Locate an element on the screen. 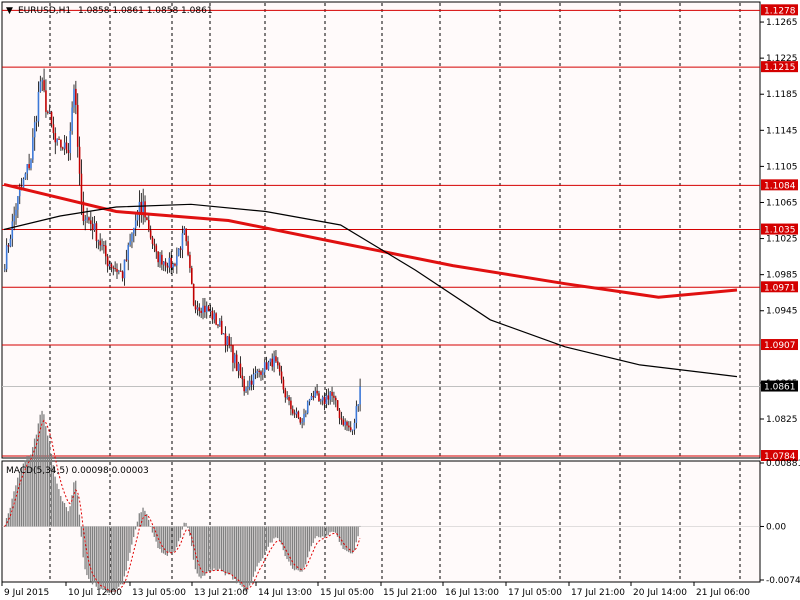 The image size is (800, 600). price-tick-label: 1.1225 is located at coordinates (782, 59).